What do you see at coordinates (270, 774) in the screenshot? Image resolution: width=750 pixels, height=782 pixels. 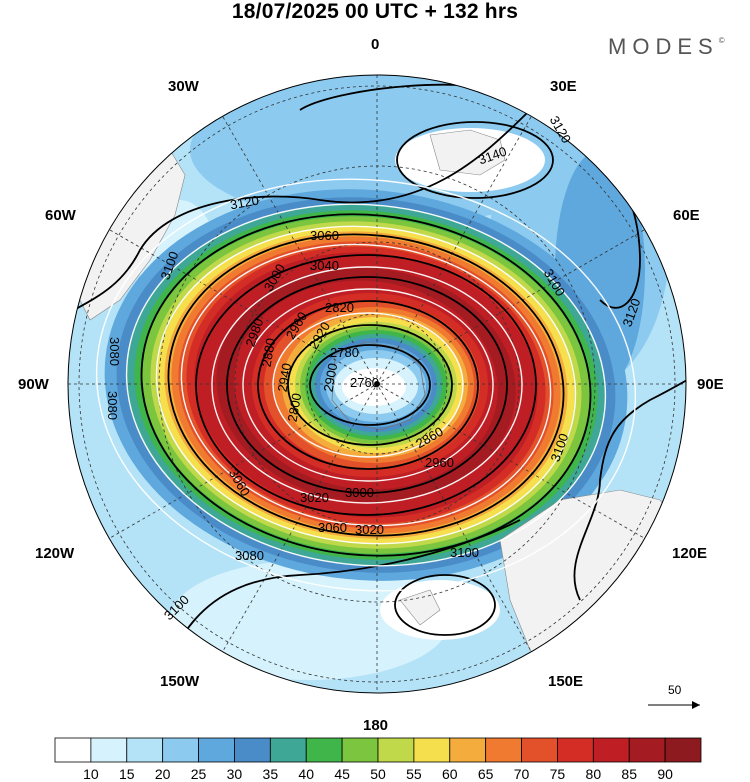 I see `colorbar-tick-label: 35` at bounding box center [270, 774].